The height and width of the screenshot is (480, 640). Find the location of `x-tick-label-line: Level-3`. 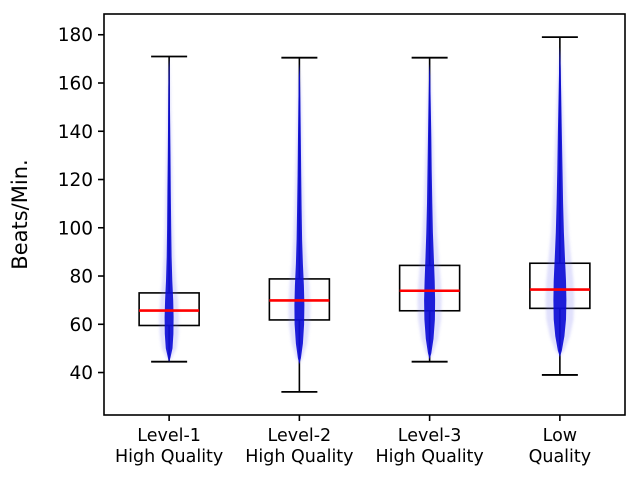

x-tick-label-line: Level-3 is located at coordinates (430, 436).